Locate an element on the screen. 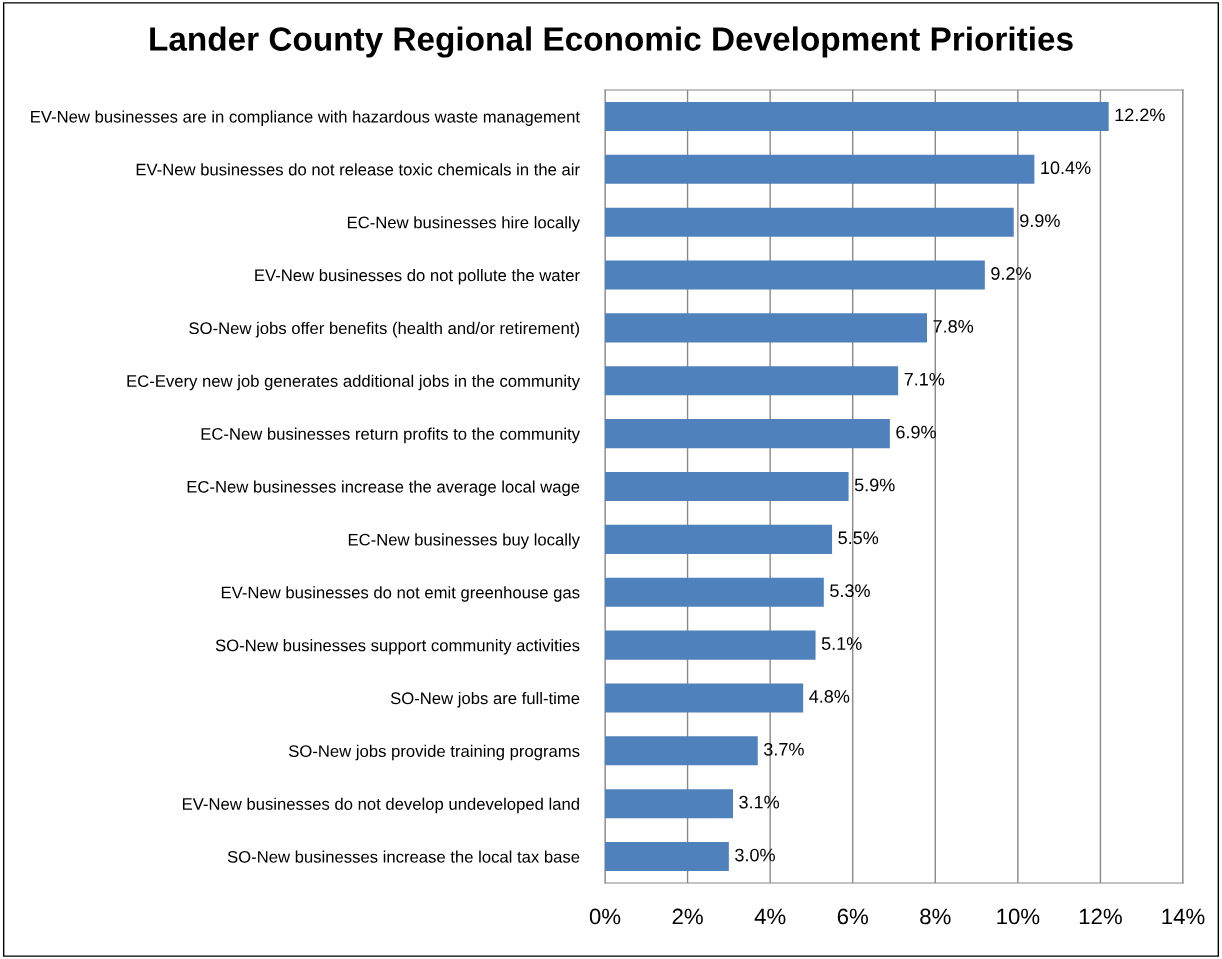 This screenshot has height=959, width=1222. data-label: 9.2% is located at coordinates (1011, 273).